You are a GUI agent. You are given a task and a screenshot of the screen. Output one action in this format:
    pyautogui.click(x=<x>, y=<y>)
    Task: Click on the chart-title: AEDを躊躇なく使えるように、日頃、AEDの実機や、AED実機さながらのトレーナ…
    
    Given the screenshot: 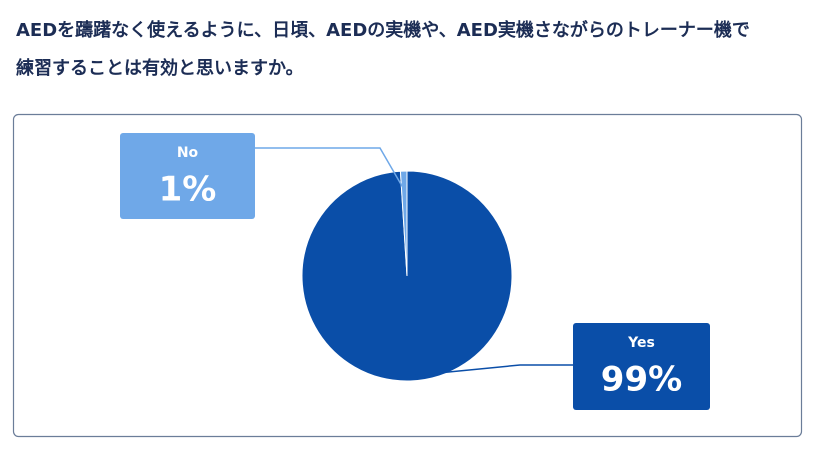 What is the action you would take?
    pyautogui.click(x=383, y=30)
    